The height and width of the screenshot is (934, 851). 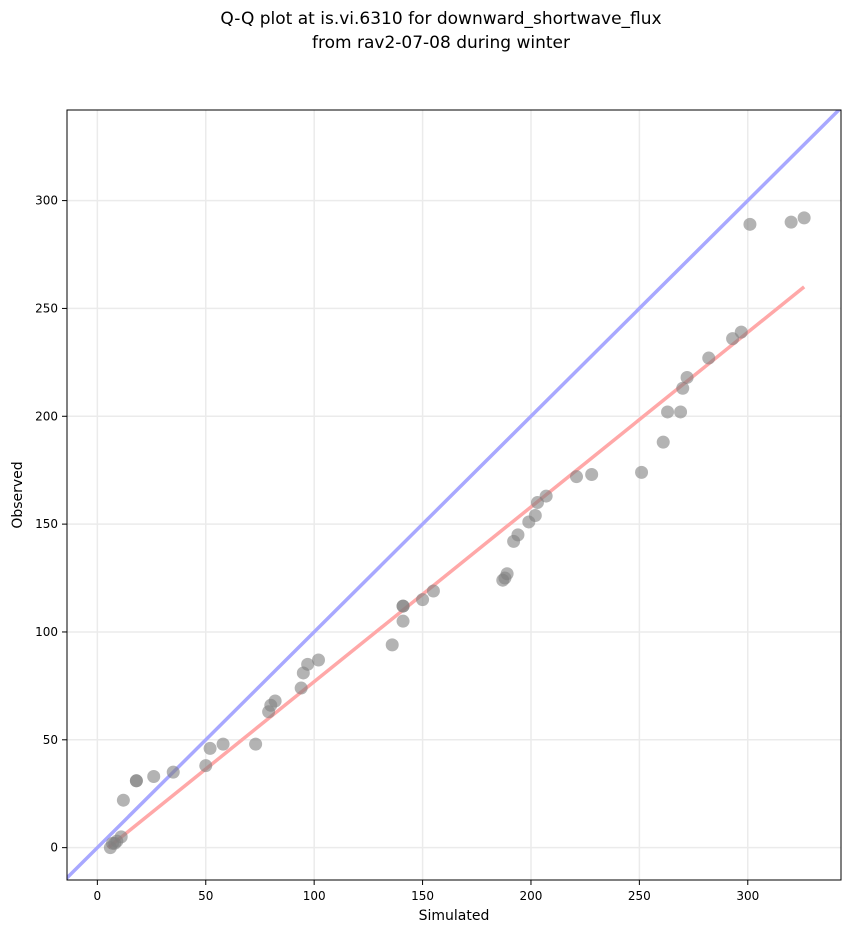 What do you see at coordinates (454, 916) in the screenshot?
I see `x-axis-label: Simulated` at bounding box center [454, 916].